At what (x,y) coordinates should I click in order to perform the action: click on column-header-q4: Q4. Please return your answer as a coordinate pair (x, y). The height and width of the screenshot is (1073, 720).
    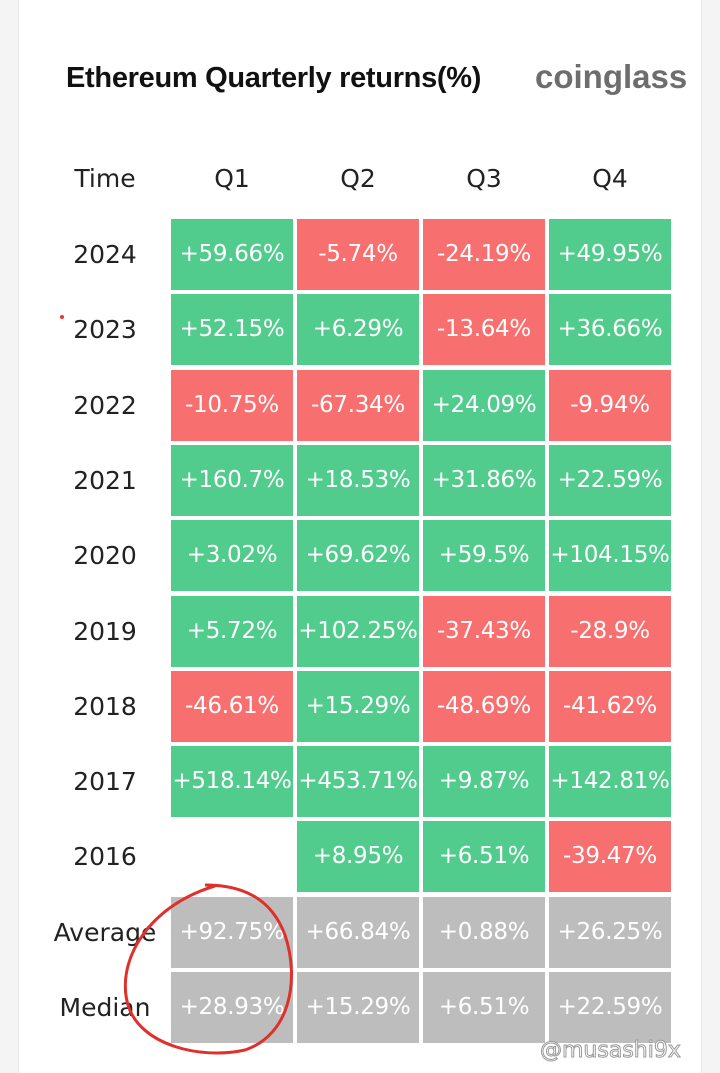
    Looking at the image, I should click on (610, 178).